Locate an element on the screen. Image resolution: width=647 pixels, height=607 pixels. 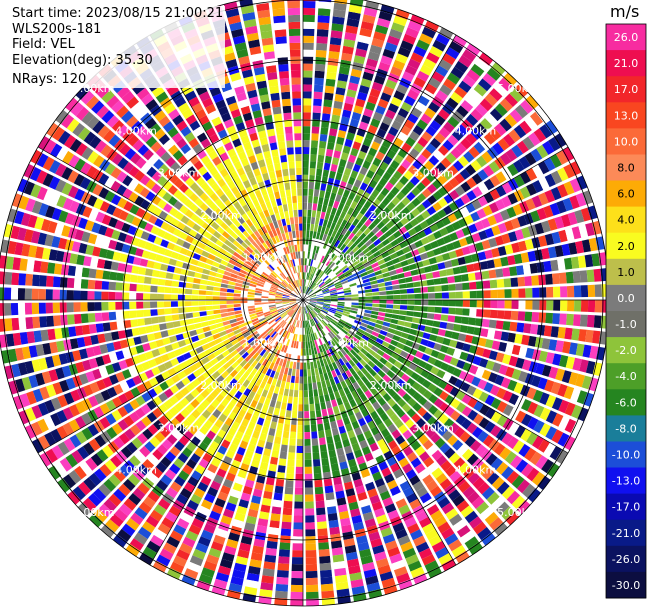
colorbar-tick-label: 8.0 is located at coordinates (626, 168).